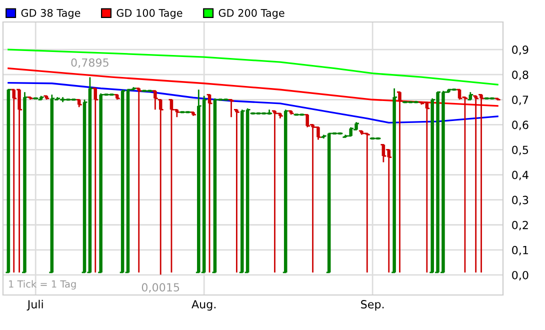 Image resolution: width=545 pixels, height=330 pixels. Describe the element at coordinates (520, 51) in the screenshot. I see `y-tick-label: 0,9` at that location.